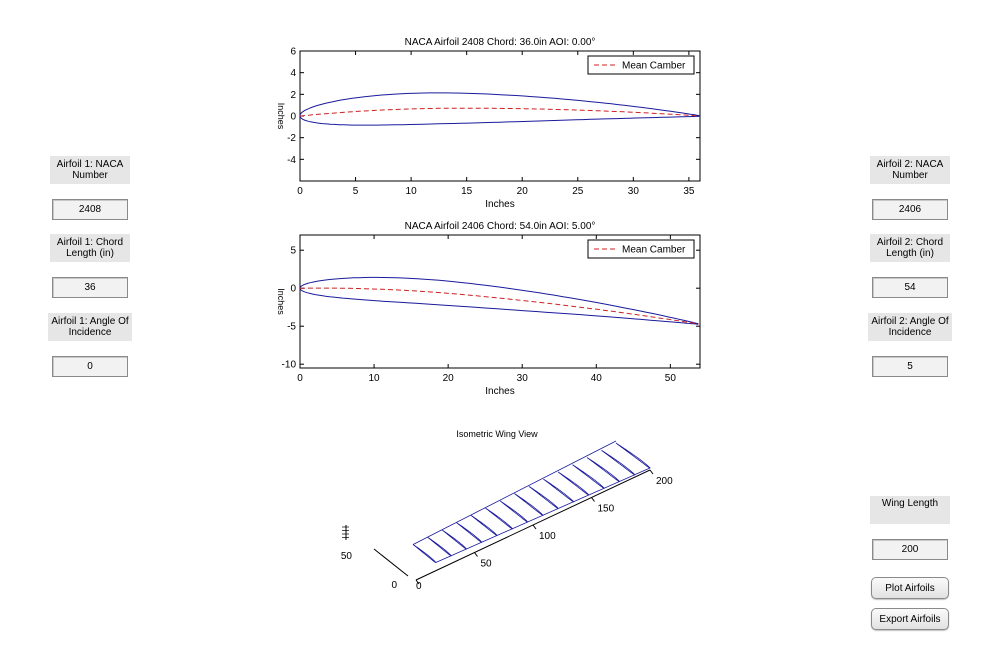 The image size is (1000, 654). I want to click on airfoil2-chord-label: Airfoil 2: Chord Length (in), so click(910, 248).